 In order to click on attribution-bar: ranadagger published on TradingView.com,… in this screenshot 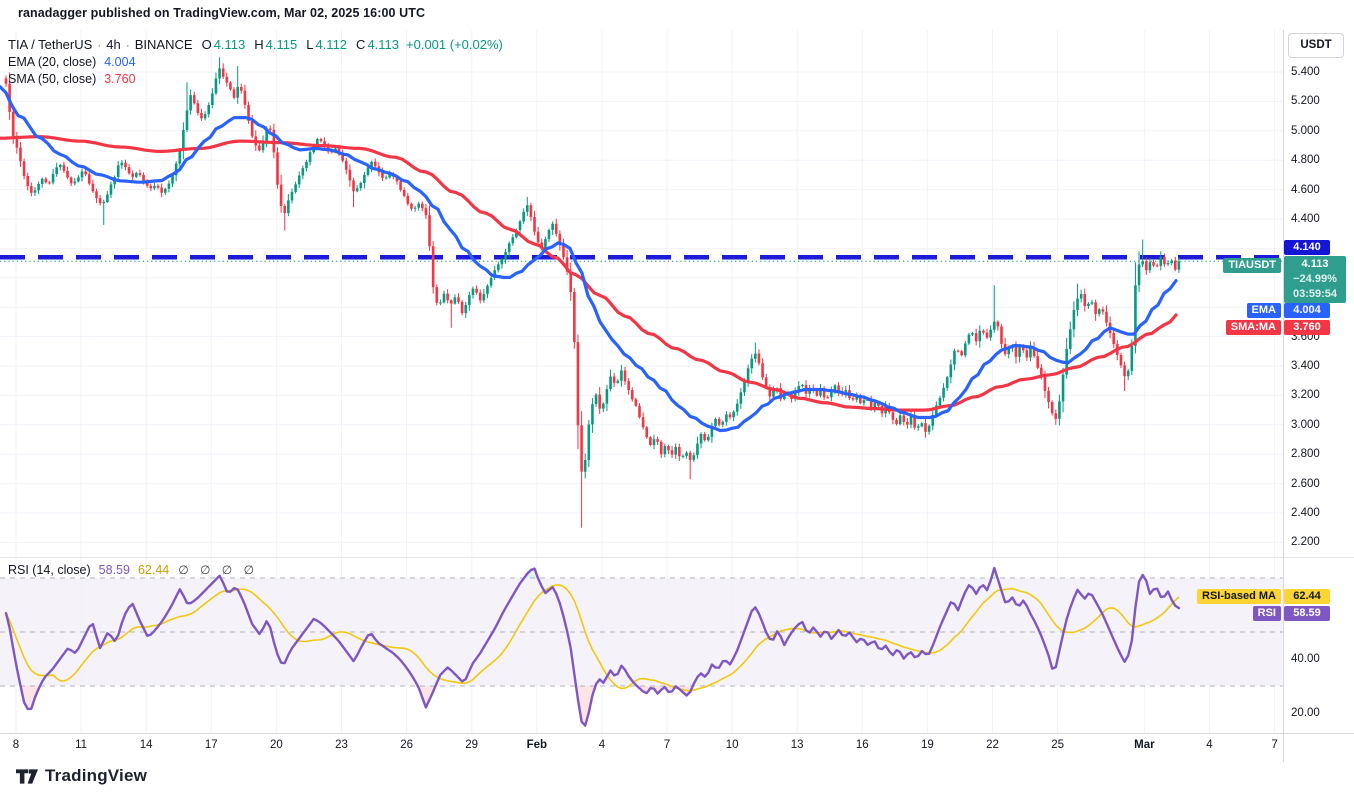, I will do `click(221, 13)`.